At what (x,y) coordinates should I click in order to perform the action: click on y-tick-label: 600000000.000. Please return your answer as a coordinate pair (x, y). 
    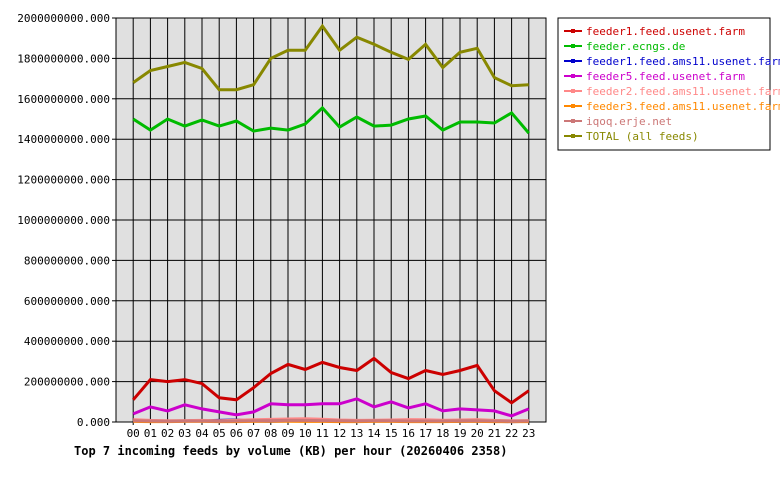
    Looking at the image, I should click on (67, 301).